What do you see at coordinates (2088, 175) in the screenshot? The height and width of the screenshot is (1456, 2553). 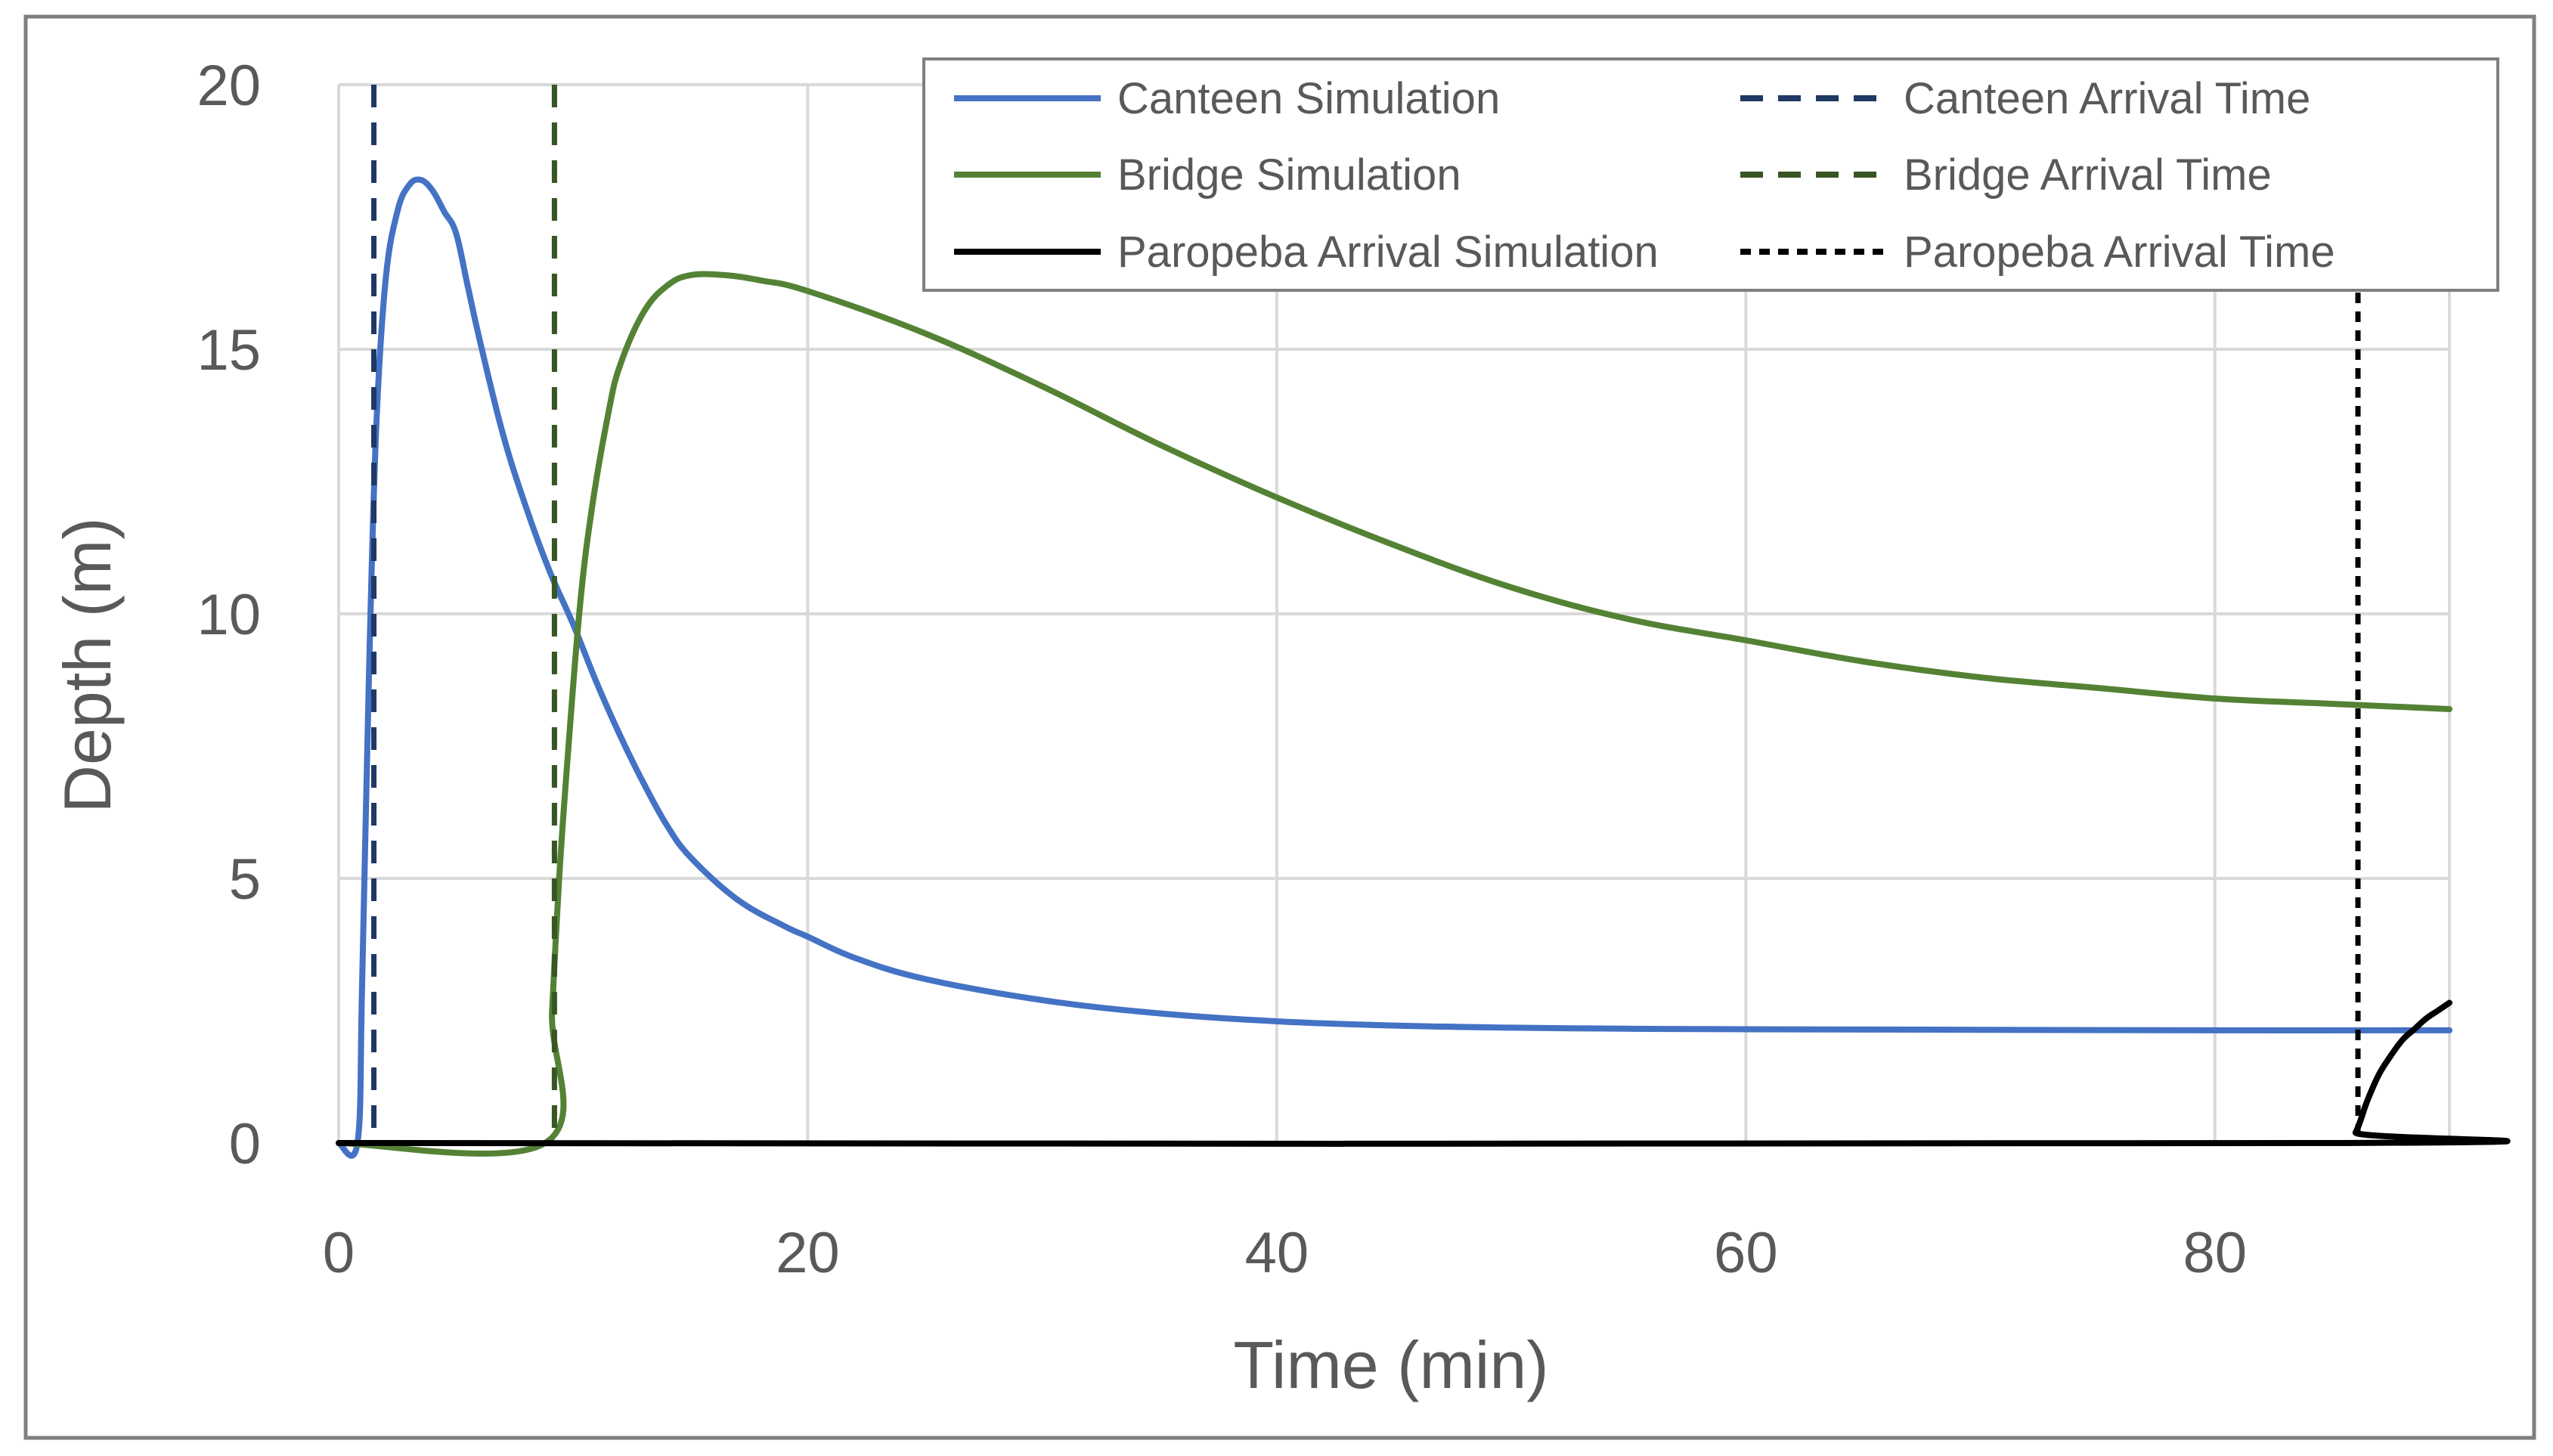 I see `legend-label-bridge-arrival-time: Bridge Arrival Time` at bounding box center [2088, 175].